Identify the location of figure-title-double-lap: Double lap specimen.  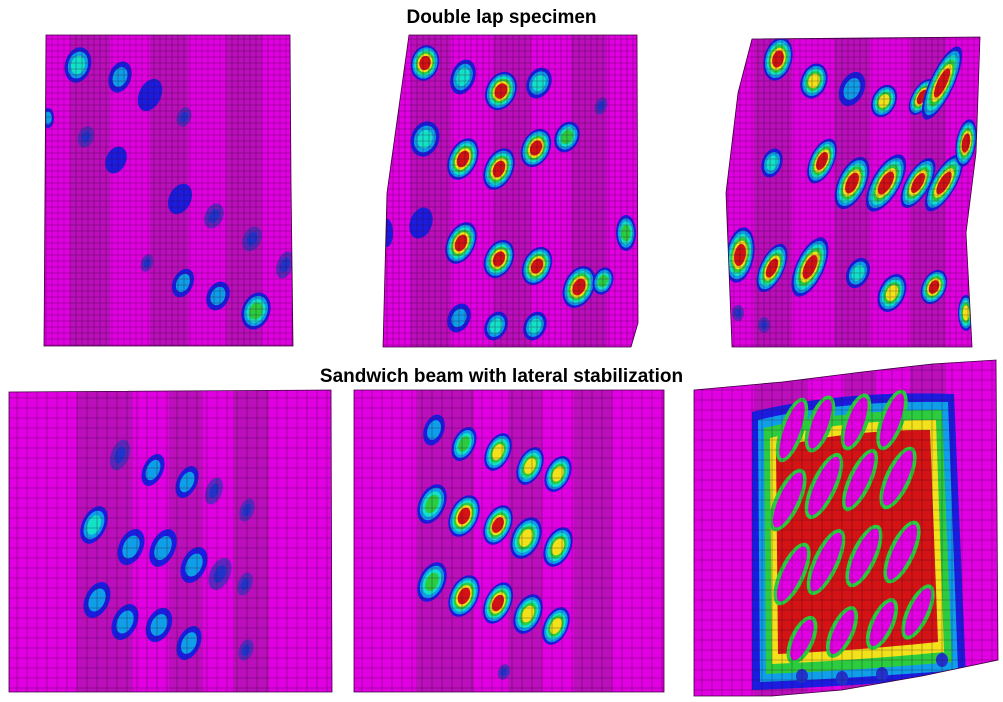
(501, 17).